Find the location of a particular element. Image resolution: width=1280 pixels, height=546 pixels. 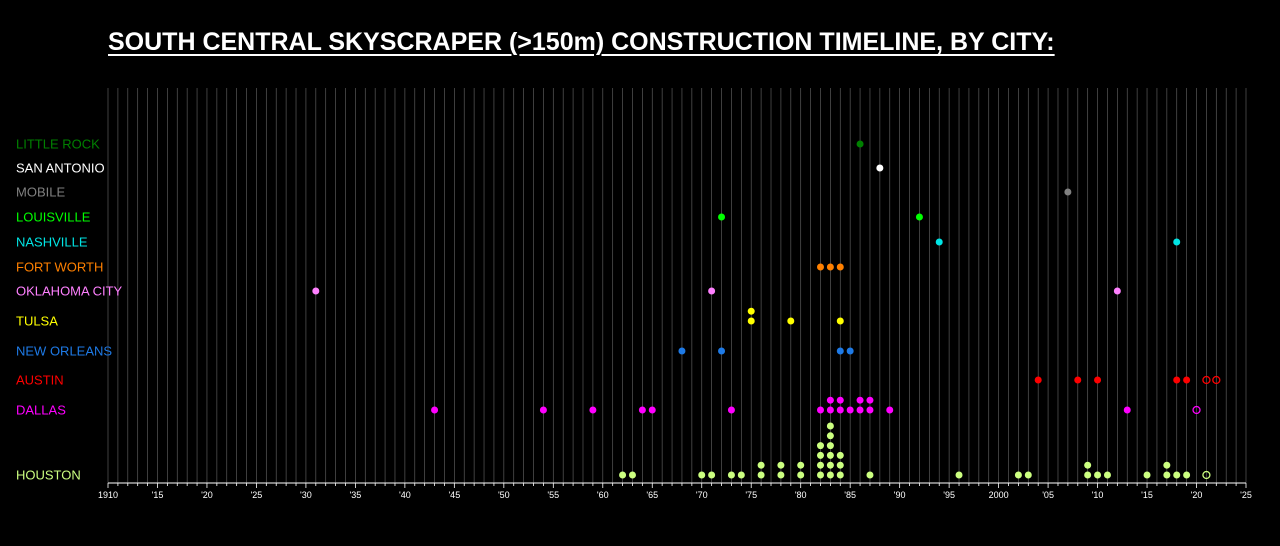

city-label: NASHVILLE is located at coordinates (52, 242).